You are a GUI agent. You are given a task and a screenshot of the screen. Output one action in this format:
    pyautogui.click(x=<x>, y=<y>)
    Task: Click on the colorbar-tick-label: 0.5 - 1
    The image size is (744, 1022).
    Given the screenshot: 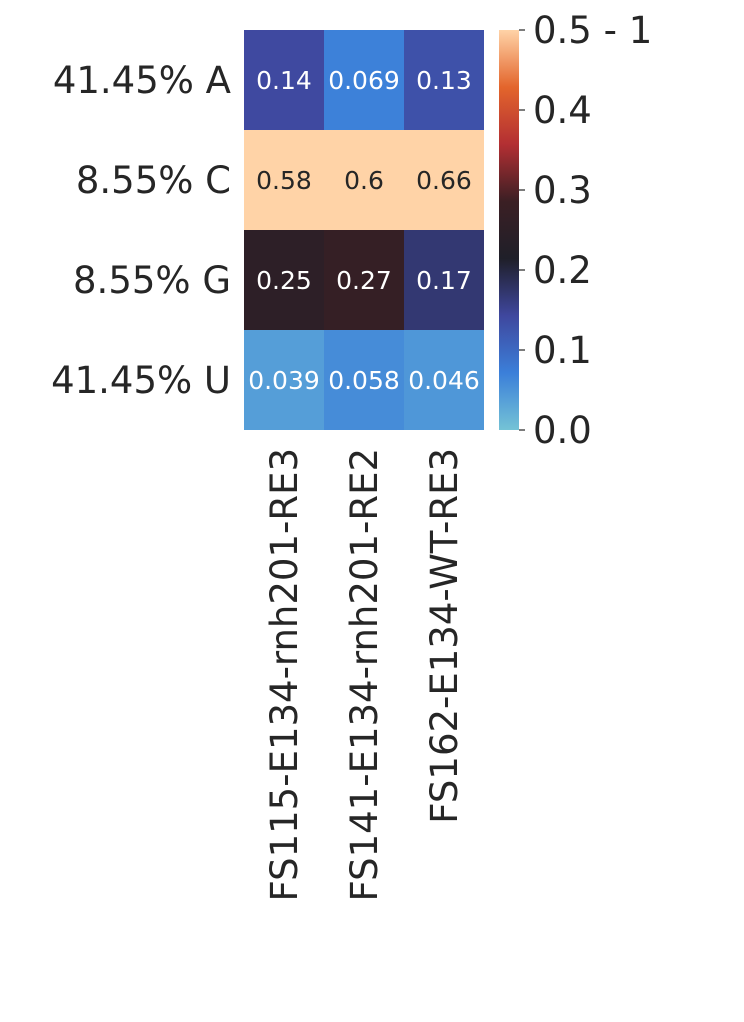 What is the action you would take?
    pyautogui.click(x=592, y=30)
    